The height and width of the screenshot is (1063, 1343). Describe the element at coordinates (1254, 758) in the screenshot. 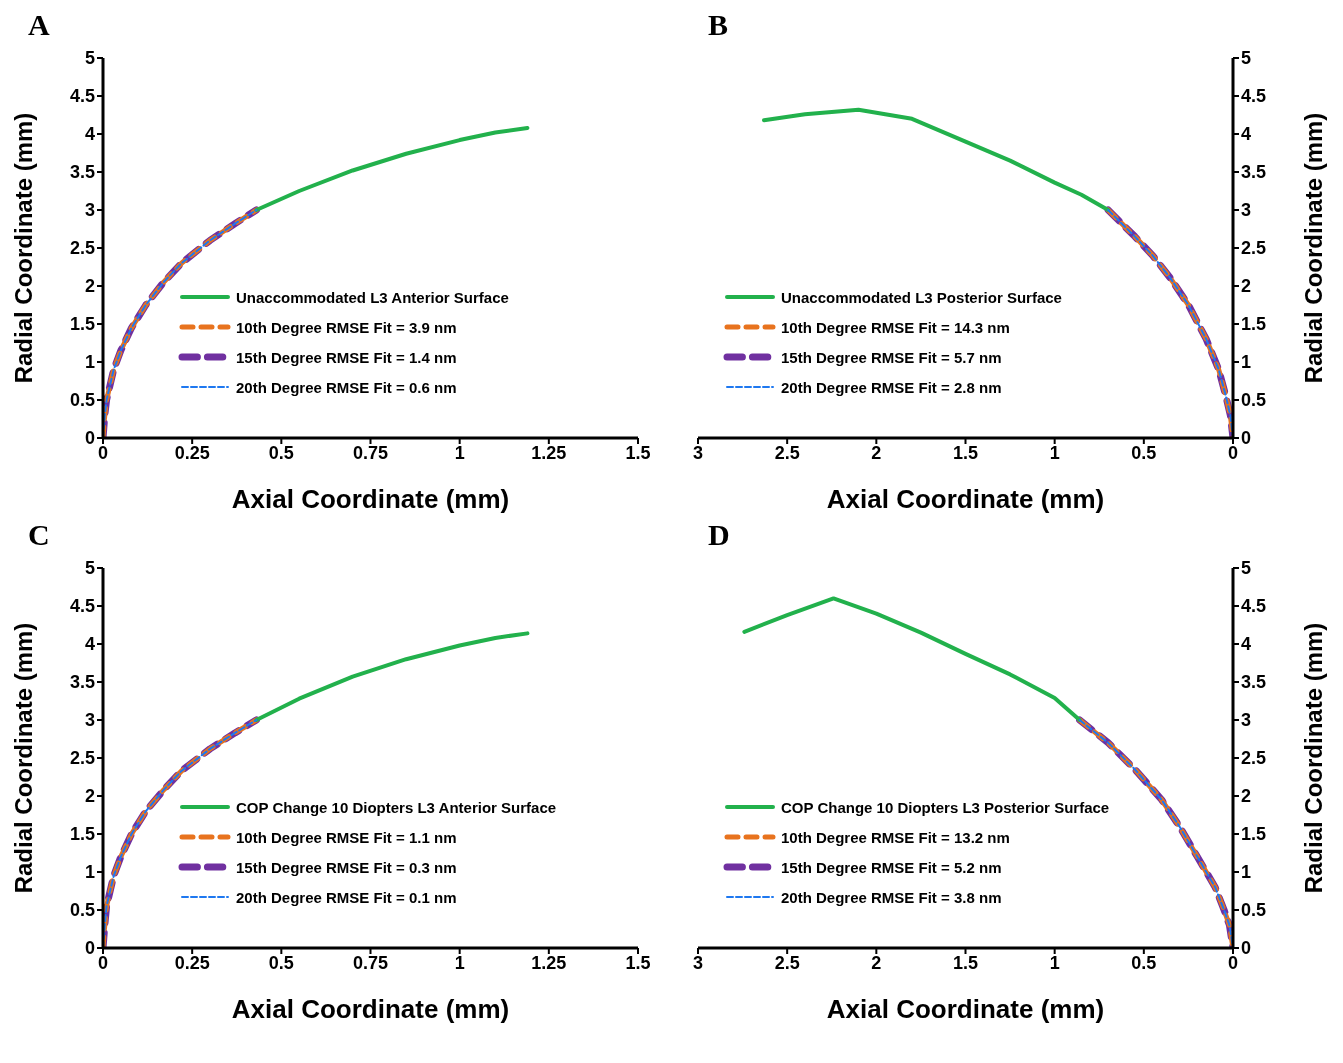

I see `y2-tick-label: 2.5` at that location.